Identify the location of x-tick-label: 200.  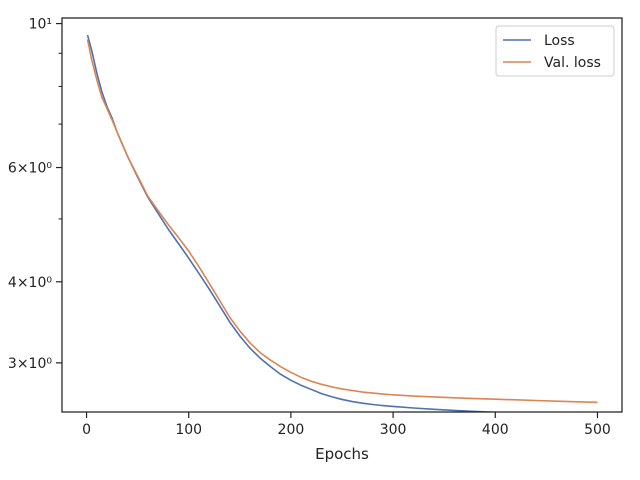
(291, 430).